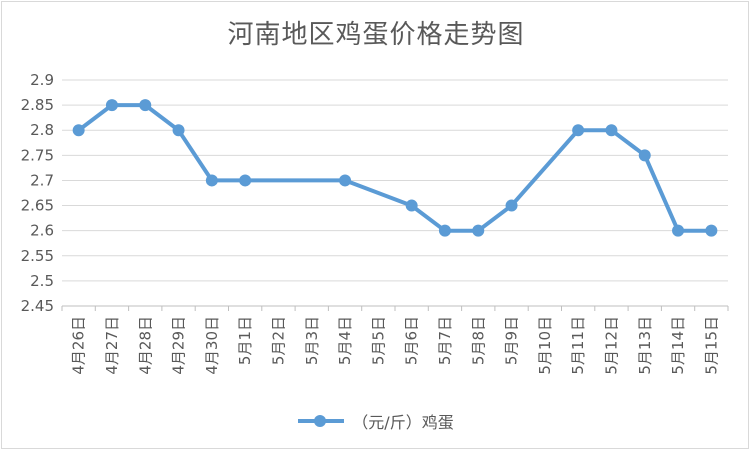 The width and height of the screenshot is (752, 452). I want to click on x-tick-label: 5月2日, so click(278, 340).